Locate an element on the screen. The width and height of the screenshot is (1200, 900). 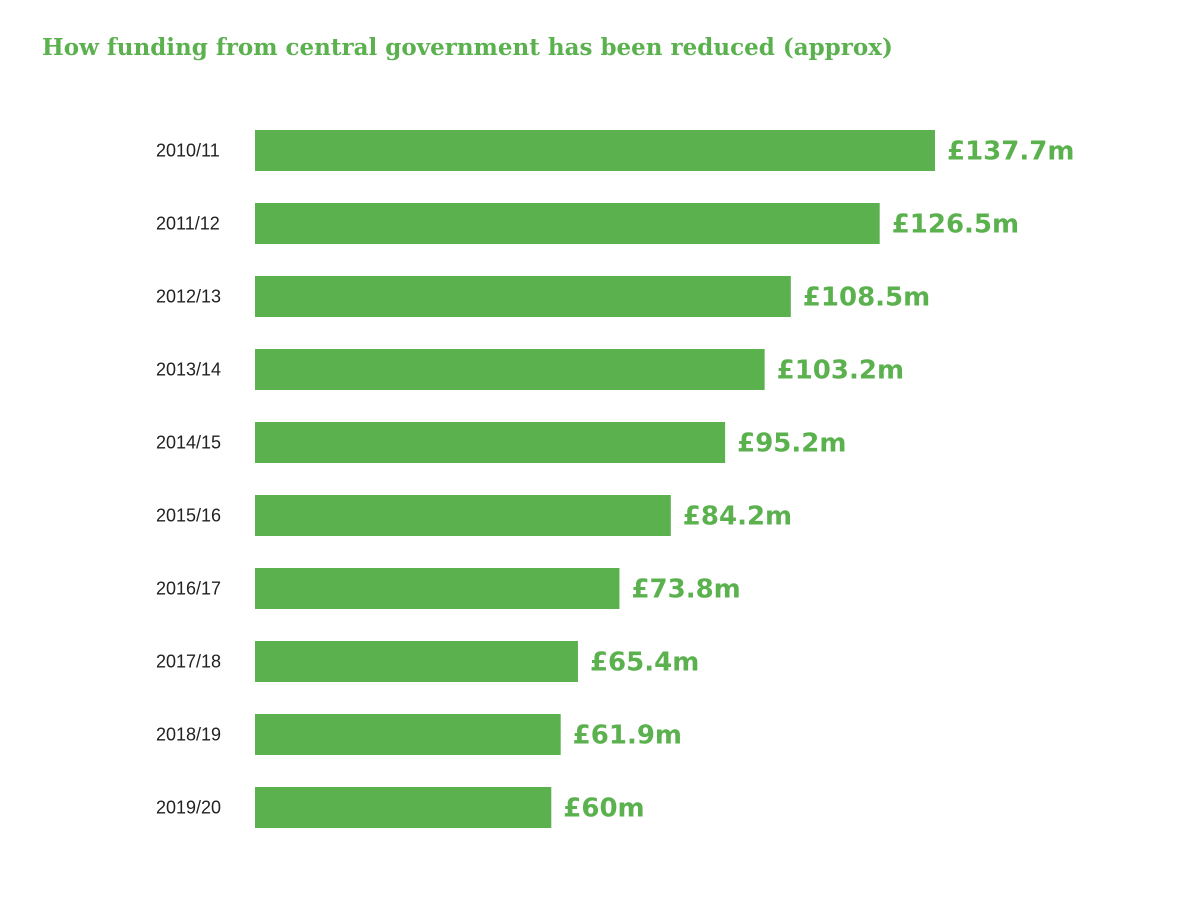
value-label: £60m is located at coordinates (603, 809).